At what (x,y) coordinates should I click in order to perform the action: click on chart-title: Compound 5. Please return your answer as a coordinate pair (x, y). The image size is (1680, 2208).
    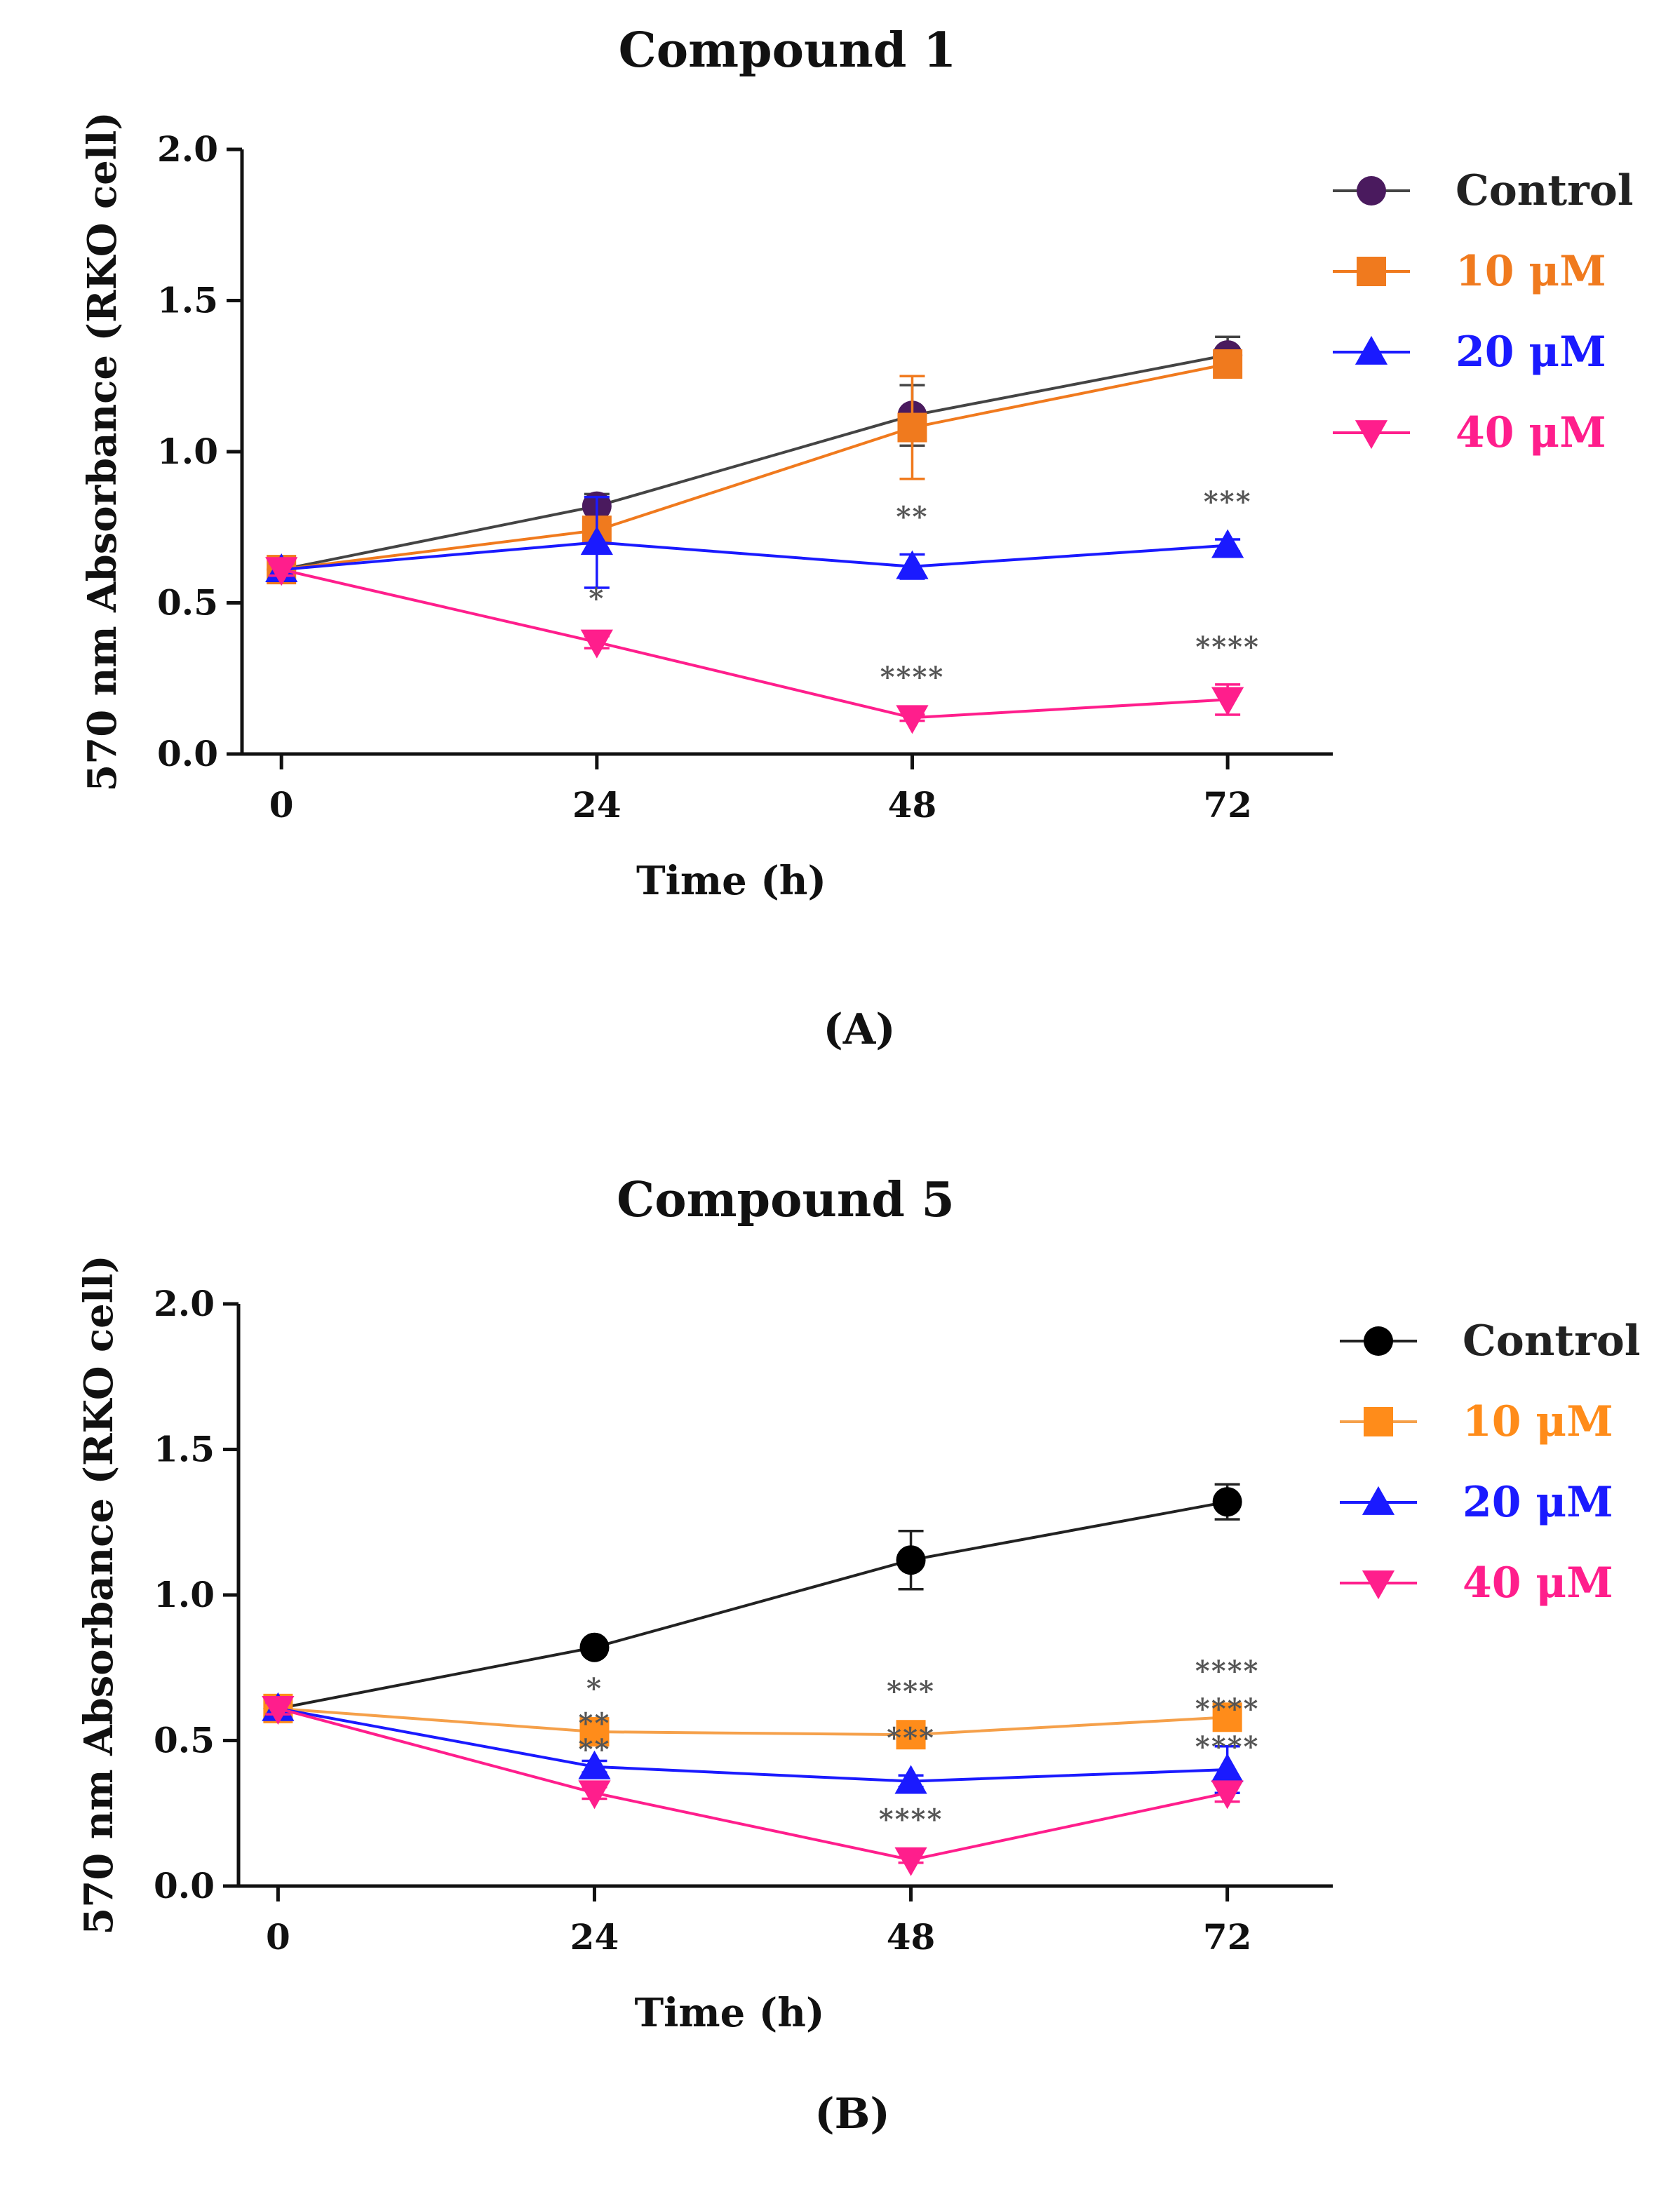
    Looking at the image, I should click on (786, 1200).